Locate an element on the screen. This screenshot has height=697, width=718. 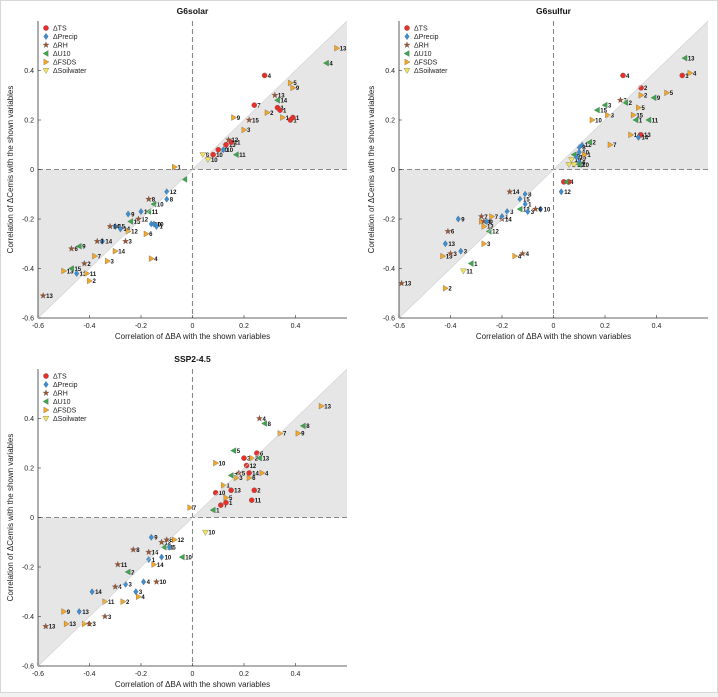
y-tick-label: -0.2 is located at coordinates (28, 568).